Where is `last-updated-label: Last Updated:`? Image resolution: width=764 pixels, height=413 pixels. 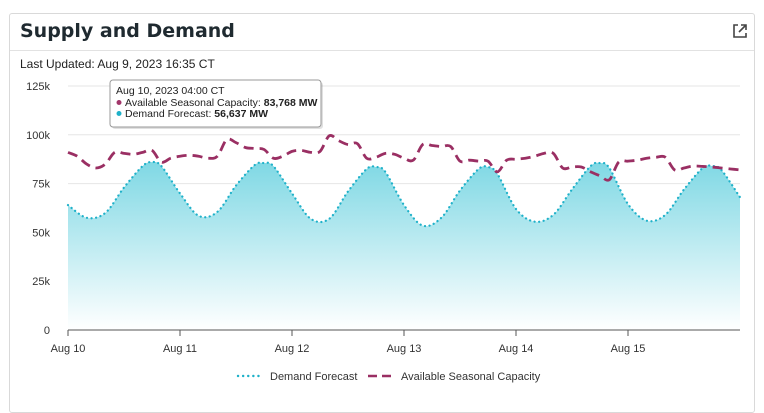 last-updated-label: Last Updated: is located at coordinates (57, 64).